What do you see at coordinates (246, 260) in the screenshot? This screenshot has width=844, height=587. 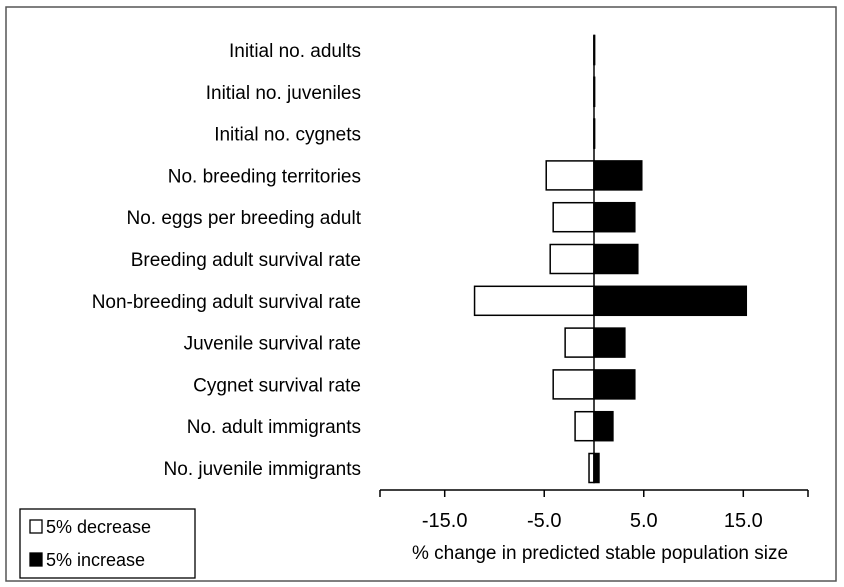 I see `category-label: Breeding adult survival rate` at bounding box center [246, 260].